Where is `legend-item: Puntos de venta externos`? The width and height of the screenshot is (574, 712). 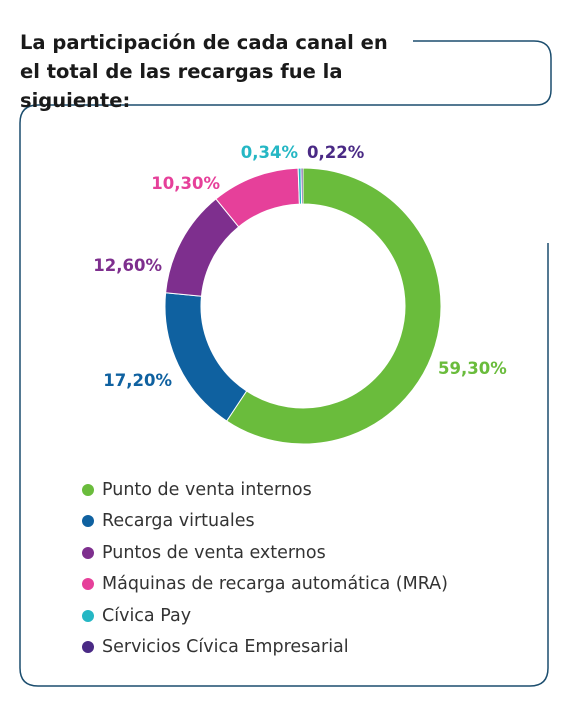 legend-item: Puntos de venta externos is located at coordinates (265, 553).